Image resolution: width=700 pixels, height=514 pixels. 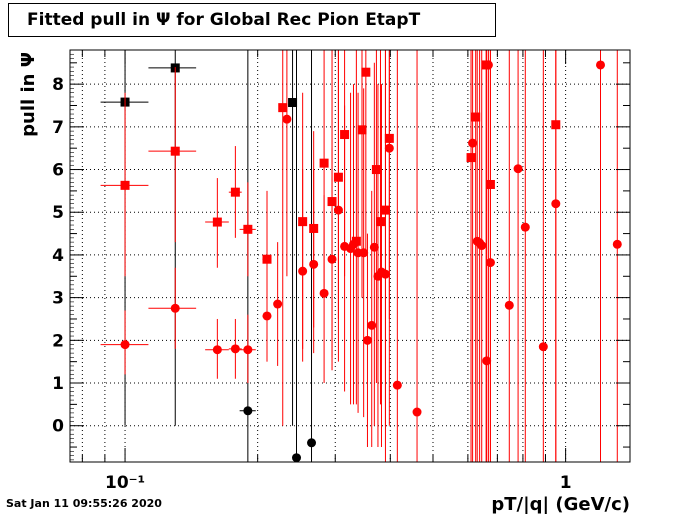 I want to click on y-tick-label: 1, so click(x=58, y=384).